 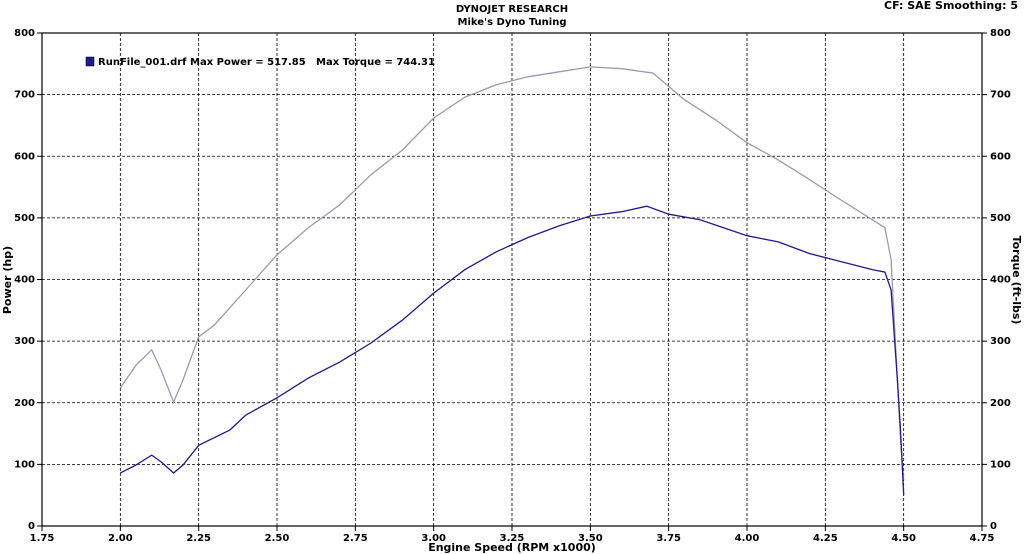 I want to click on y2-tick-label: 100, so click(x=1000, y=464).